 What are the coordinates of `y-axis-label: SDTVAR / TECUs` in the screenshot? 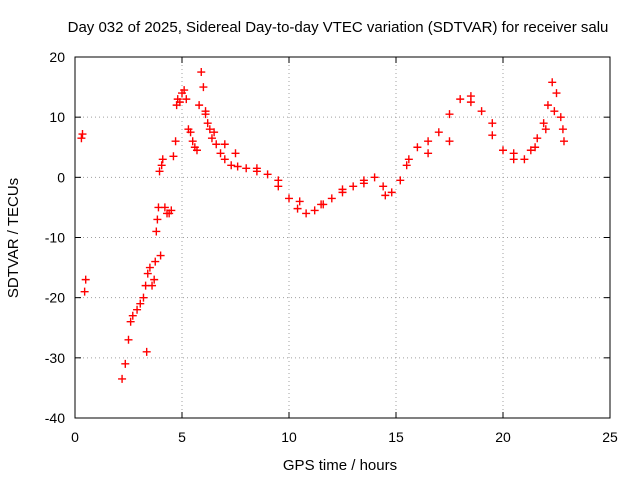 It's located at (13, 238).